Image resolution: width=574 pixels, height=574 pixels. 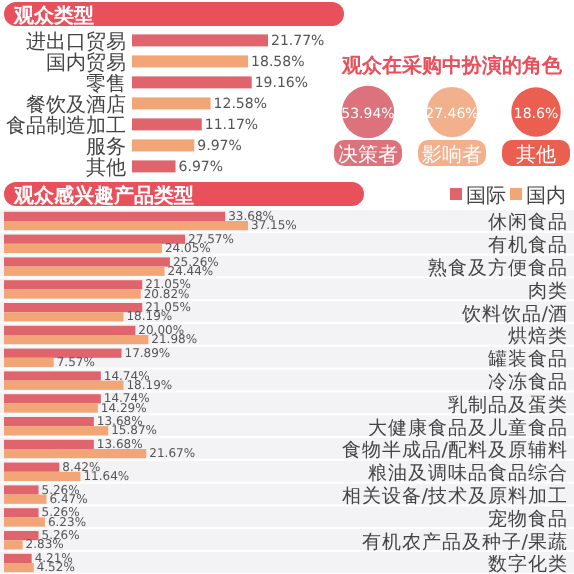 I want to click on y-tick-label: 相关设备/技术及原料加工, so click(x=454, y=496).